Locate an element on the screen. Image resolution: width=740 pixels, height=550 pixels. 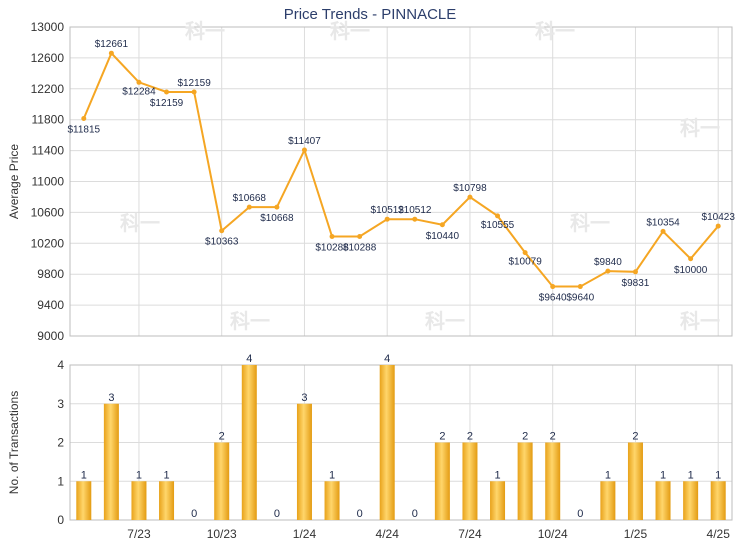
transactions-y-tick-label: 4 is located at coordinates (60, 365).